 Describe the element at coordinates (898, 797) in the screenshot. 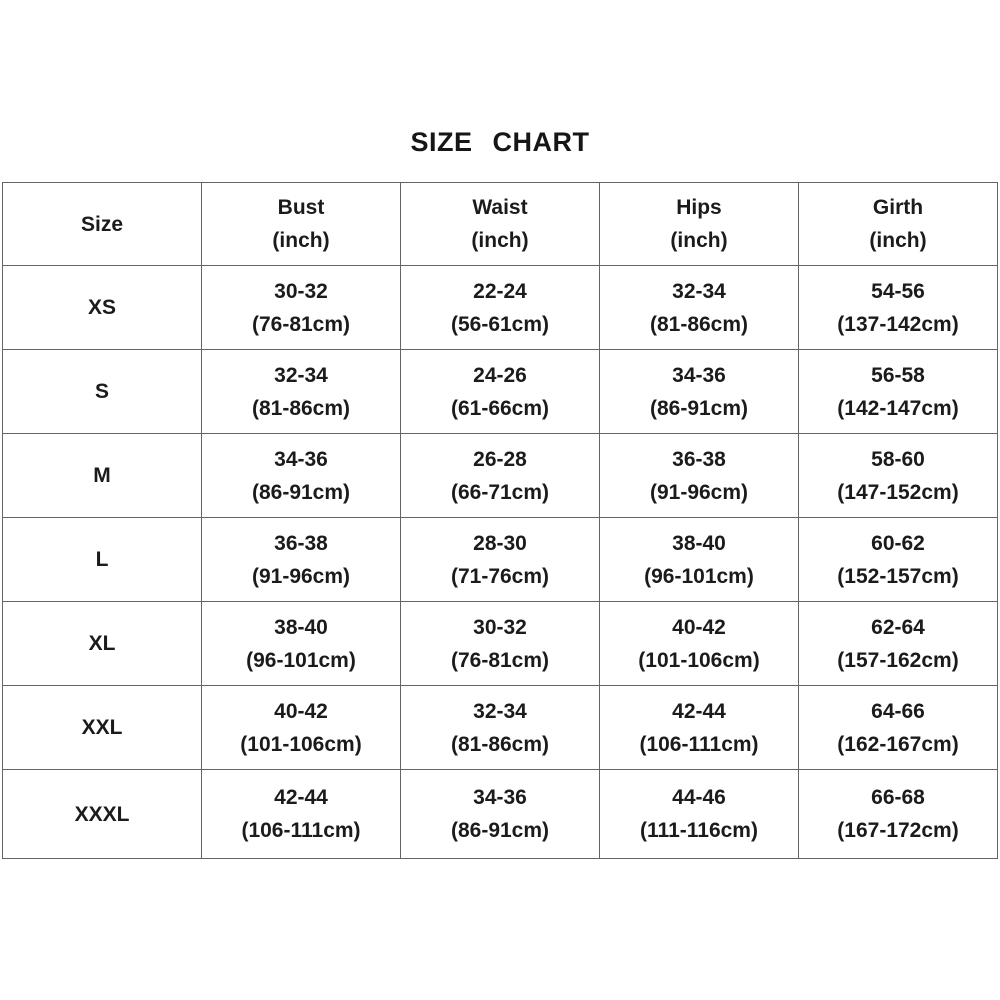

I see `girth-inch-value: 66-68` at that location.